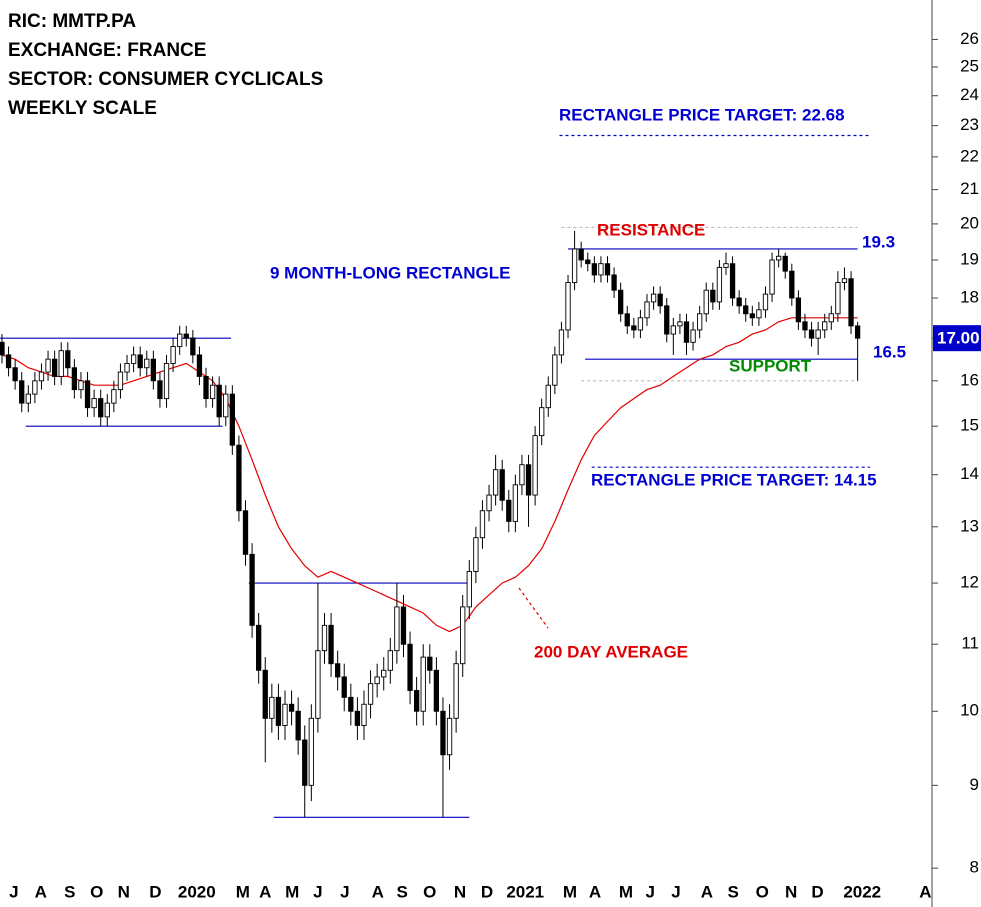  Describe the element at coordinates (460, 891) in the screenshot. I see `x-tick-label: N` at that location.